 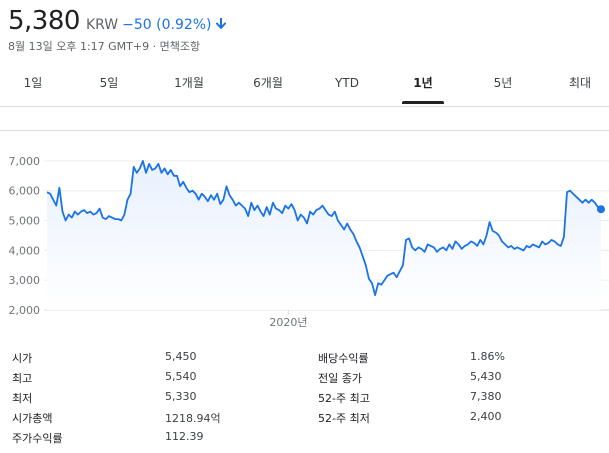 What do you see at coordinates (268, 83) in the screenshot?
I see `tab-6m: 6개월` at bounding box center [268, 83].